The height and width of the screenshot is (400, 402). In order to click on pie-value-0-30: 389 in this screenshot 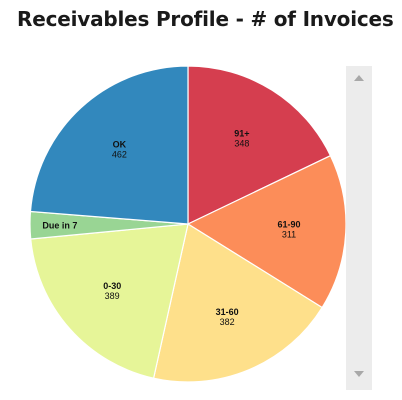, I will do `click(112, 296)`.